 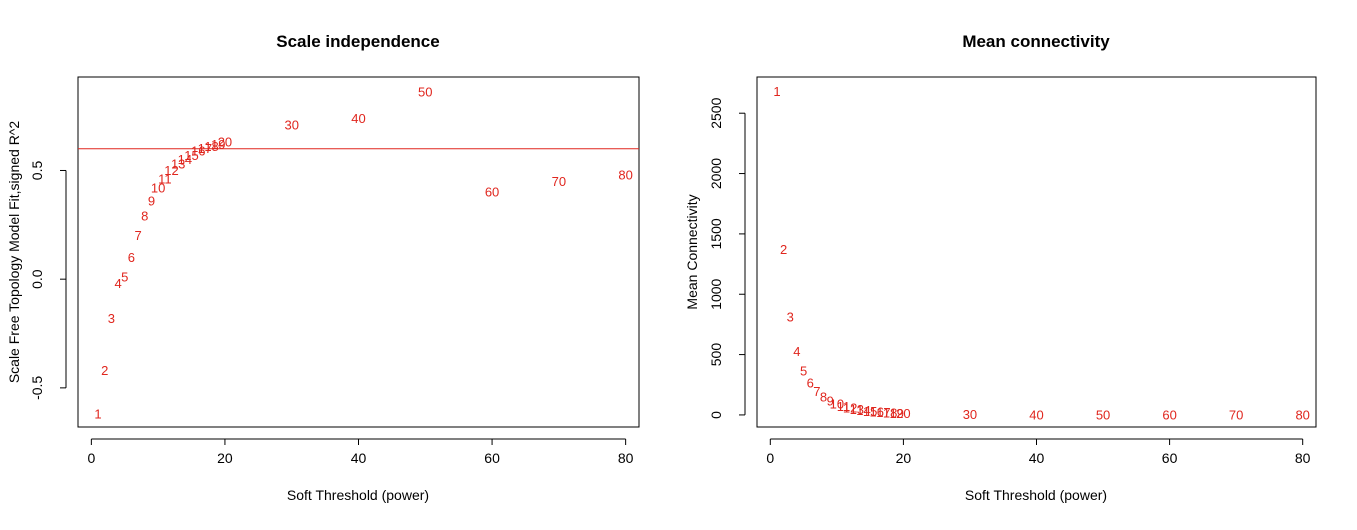 I want to click on y-tick-label: 1500, so click(x=716, y=233).